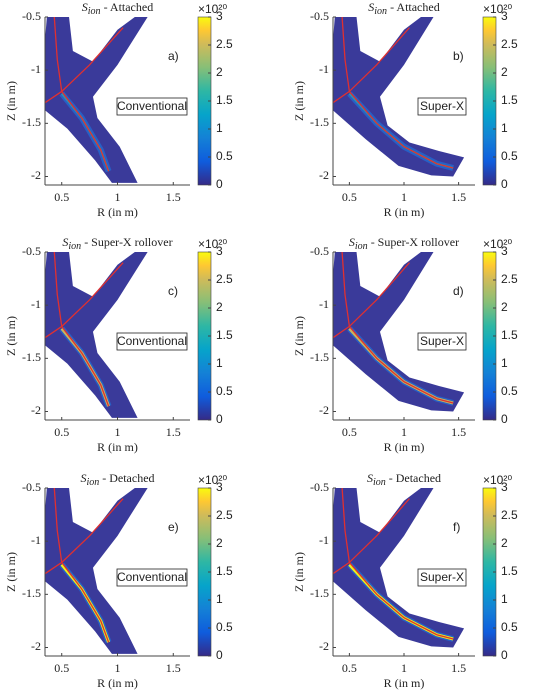 The image size is (539, 697). I want to click on panel-label: a), so click(173, 56).